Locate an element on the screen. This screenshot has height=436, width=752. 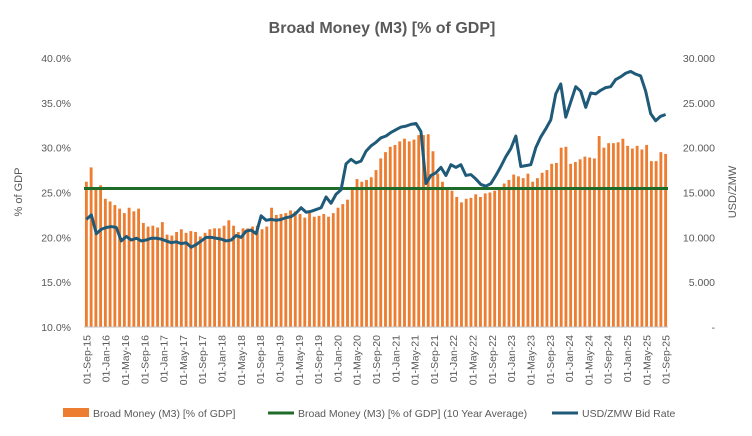
x-tick-label: 01-May-20 is located at coordinates (358, 360).